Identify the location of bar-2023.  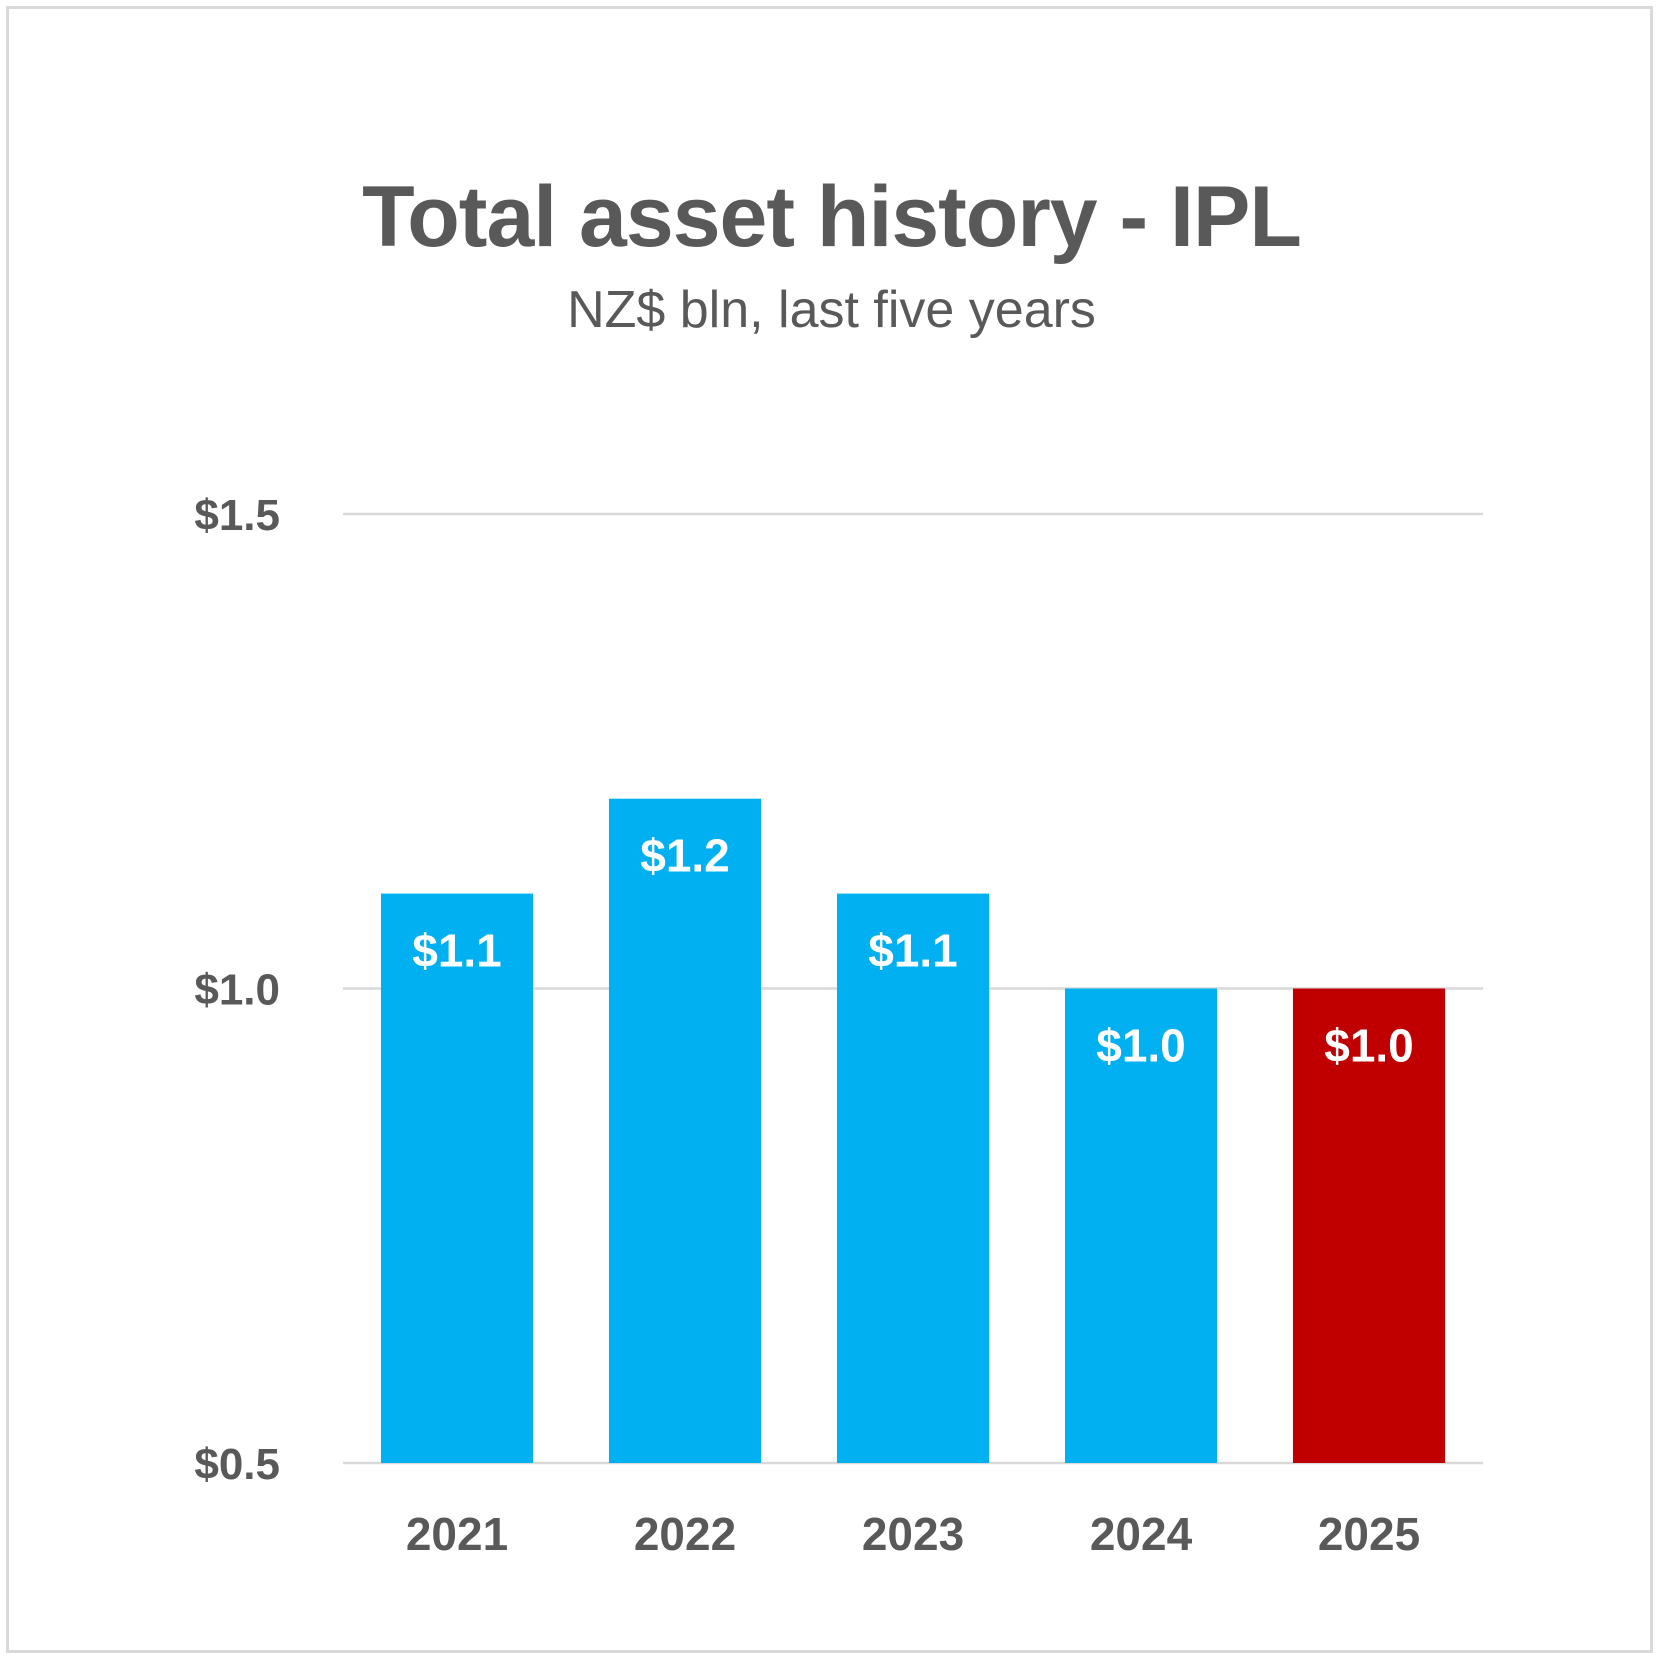
(913, 1178).